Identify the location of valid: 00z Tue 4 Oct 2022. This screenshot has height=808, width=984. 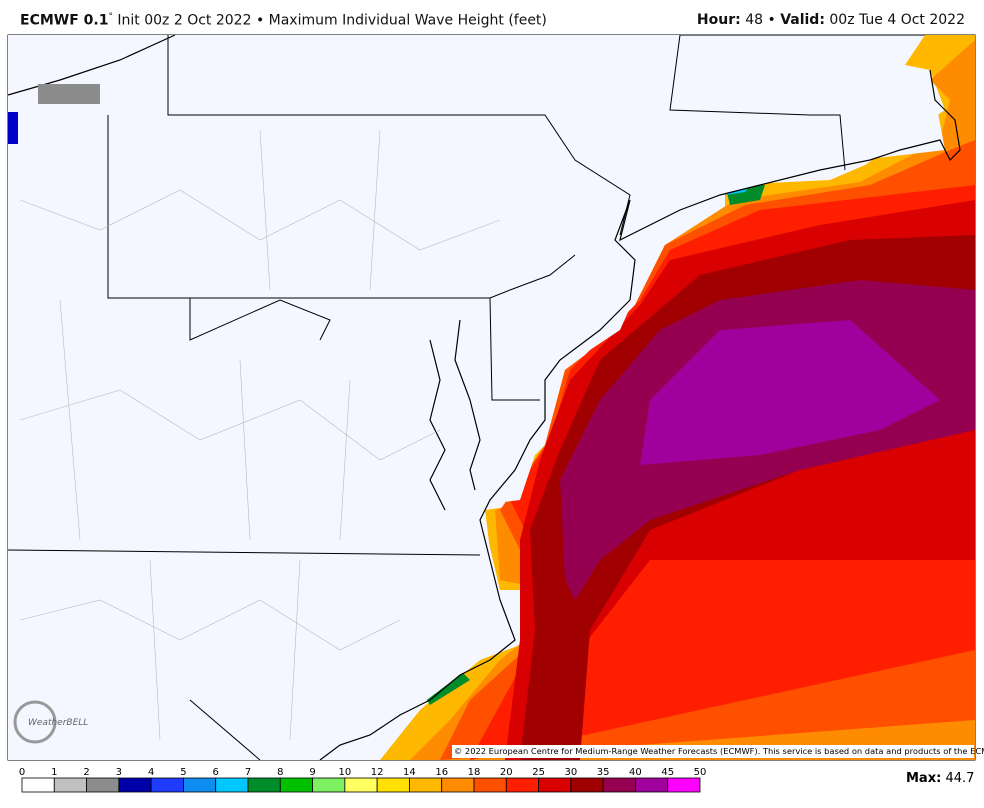
(897, 20).